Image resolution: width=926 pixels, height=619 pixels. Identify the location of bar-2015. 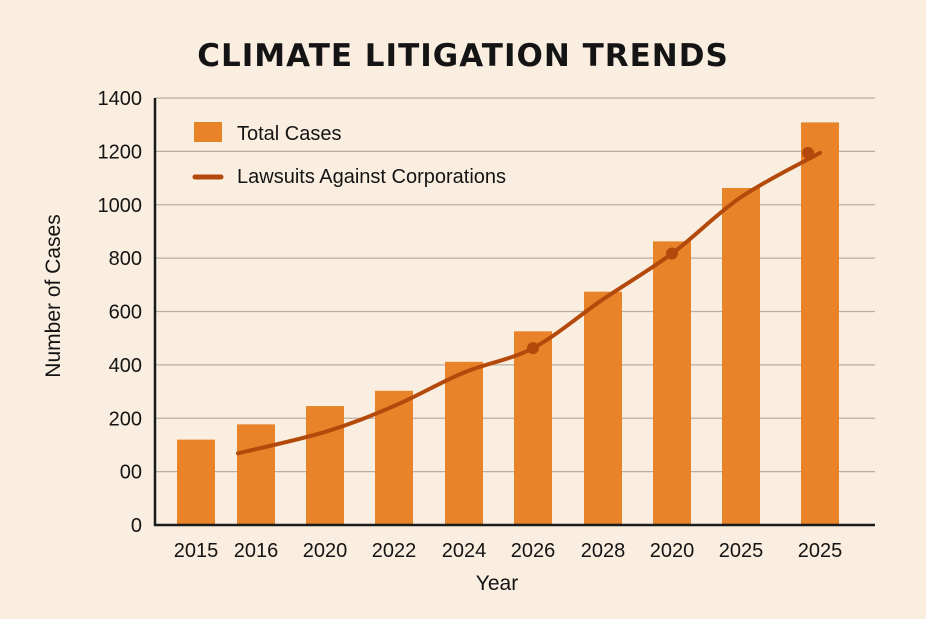
(196, 482).